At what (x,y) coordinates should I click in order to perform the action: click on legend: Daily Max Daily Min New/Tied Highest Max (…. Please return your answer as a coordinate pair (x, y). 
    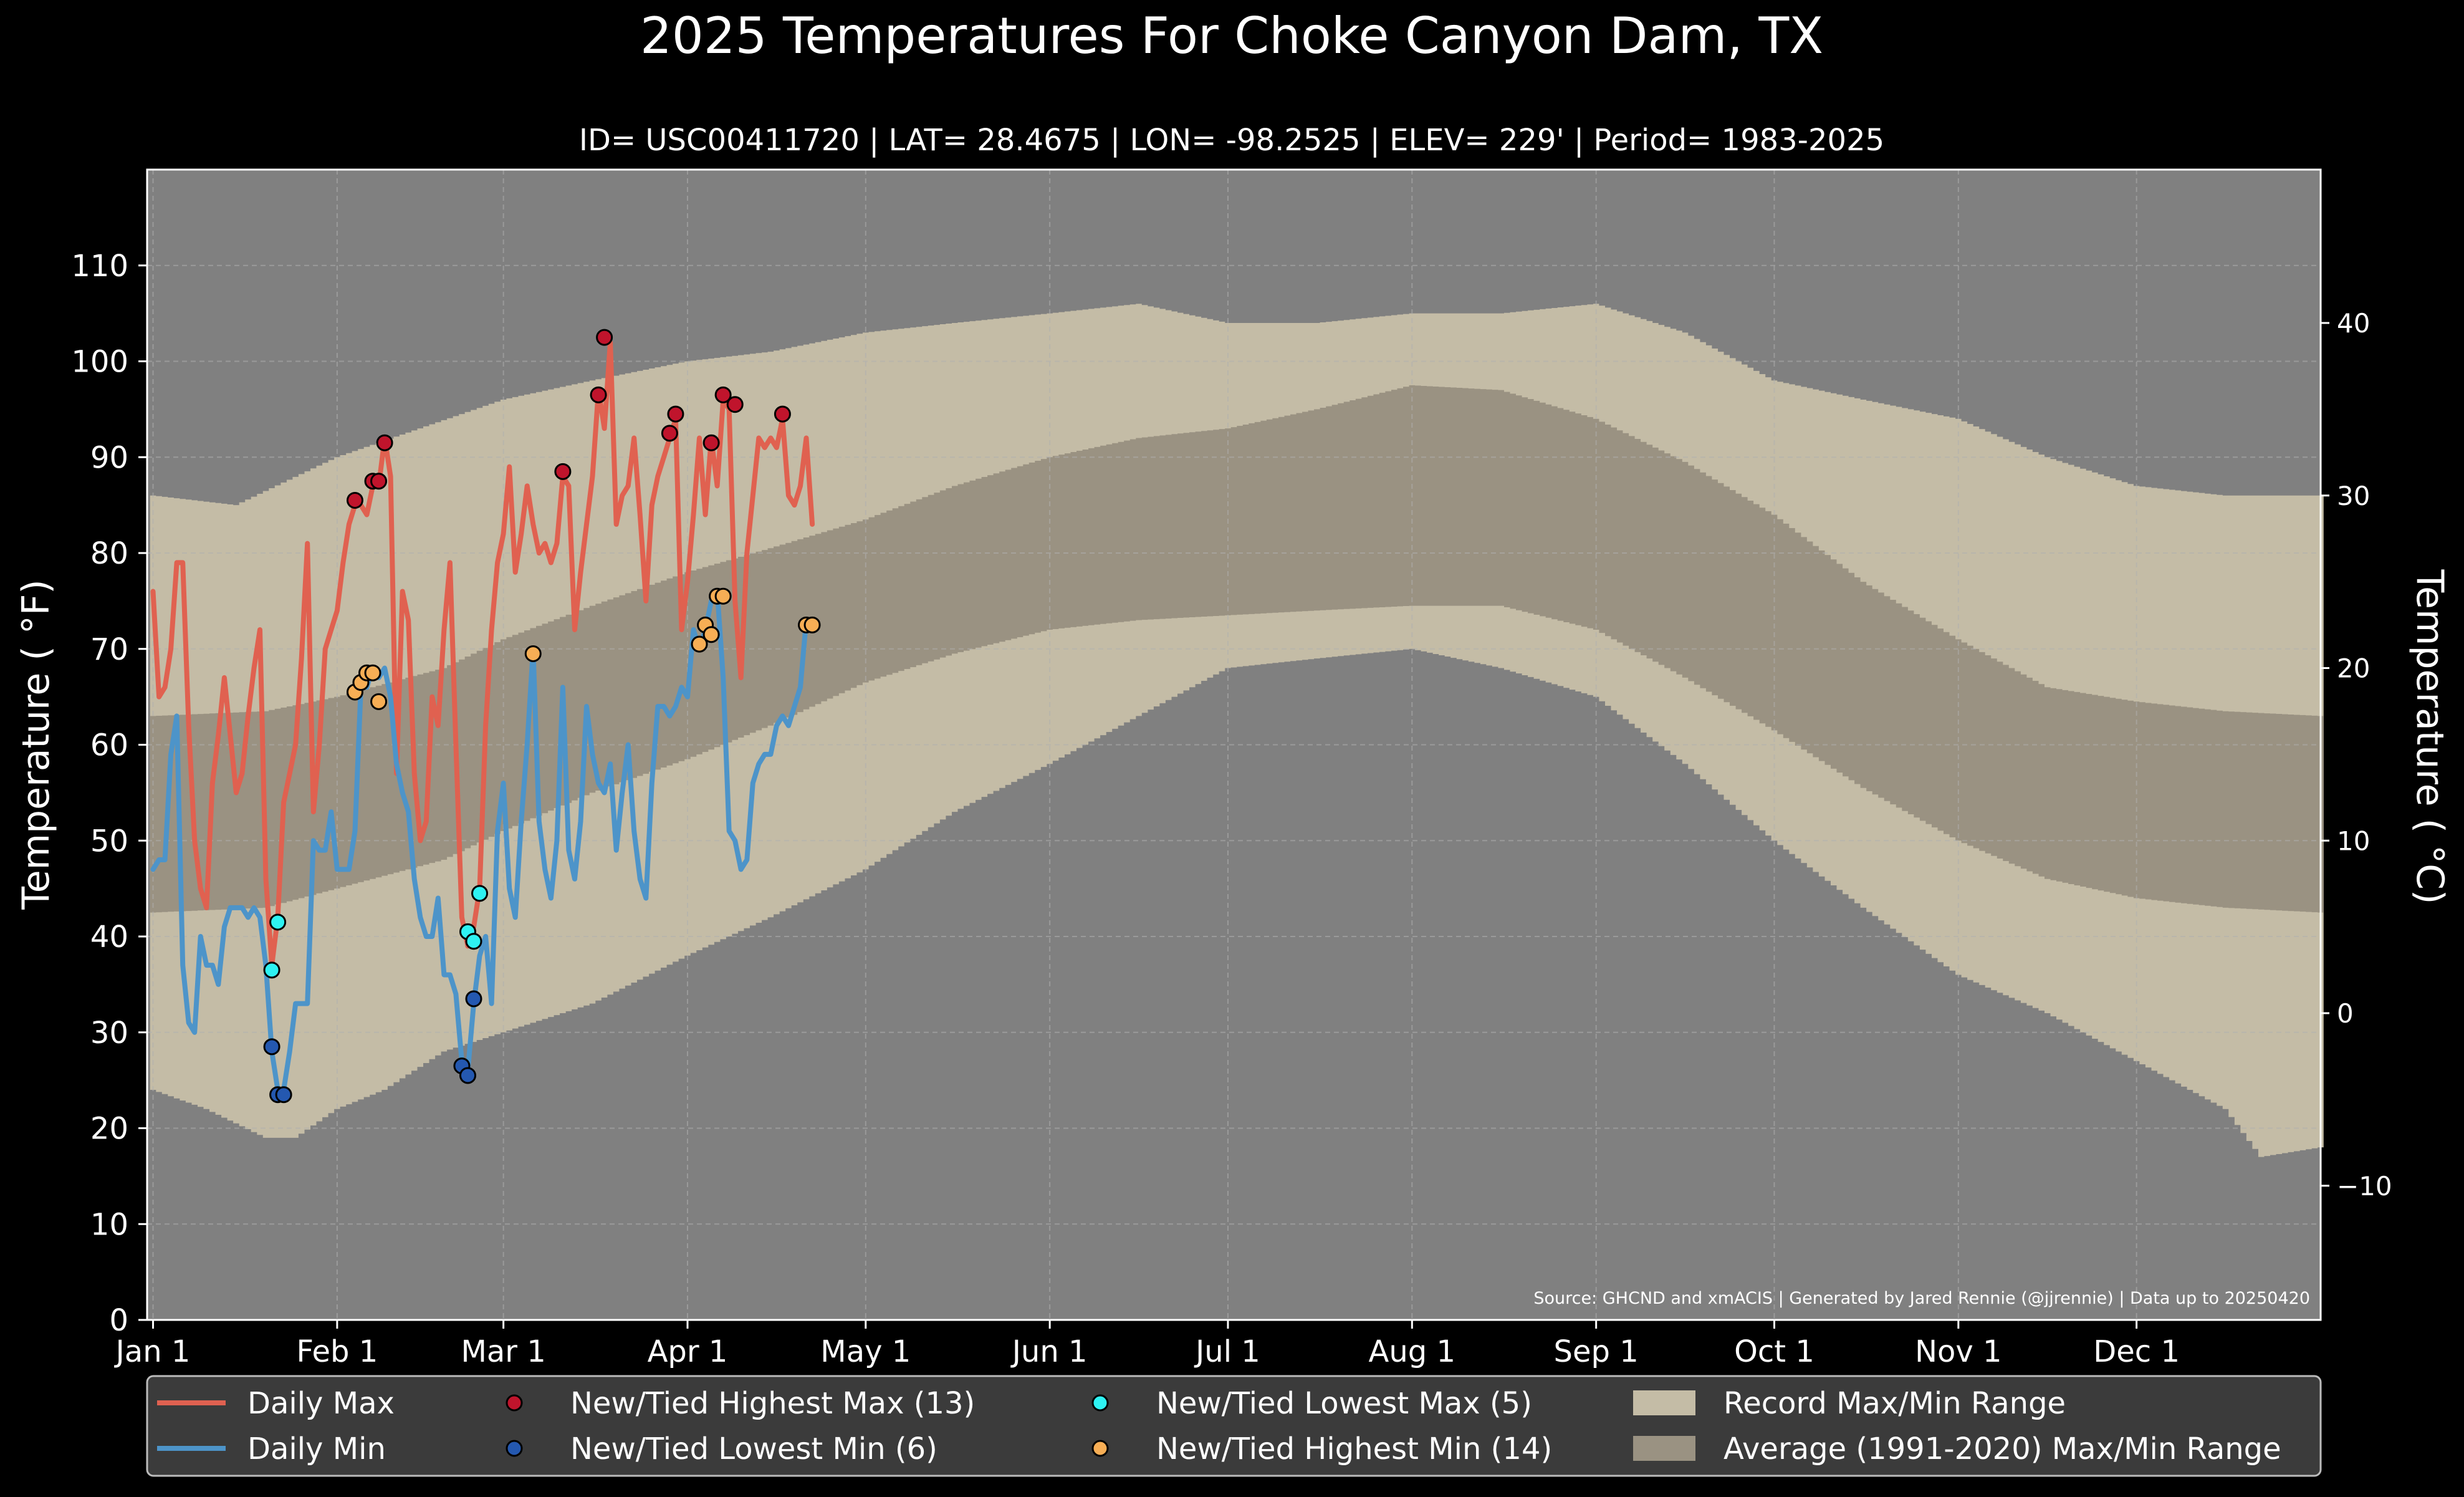
    Looking at the image, I should click on (1234, 1426).